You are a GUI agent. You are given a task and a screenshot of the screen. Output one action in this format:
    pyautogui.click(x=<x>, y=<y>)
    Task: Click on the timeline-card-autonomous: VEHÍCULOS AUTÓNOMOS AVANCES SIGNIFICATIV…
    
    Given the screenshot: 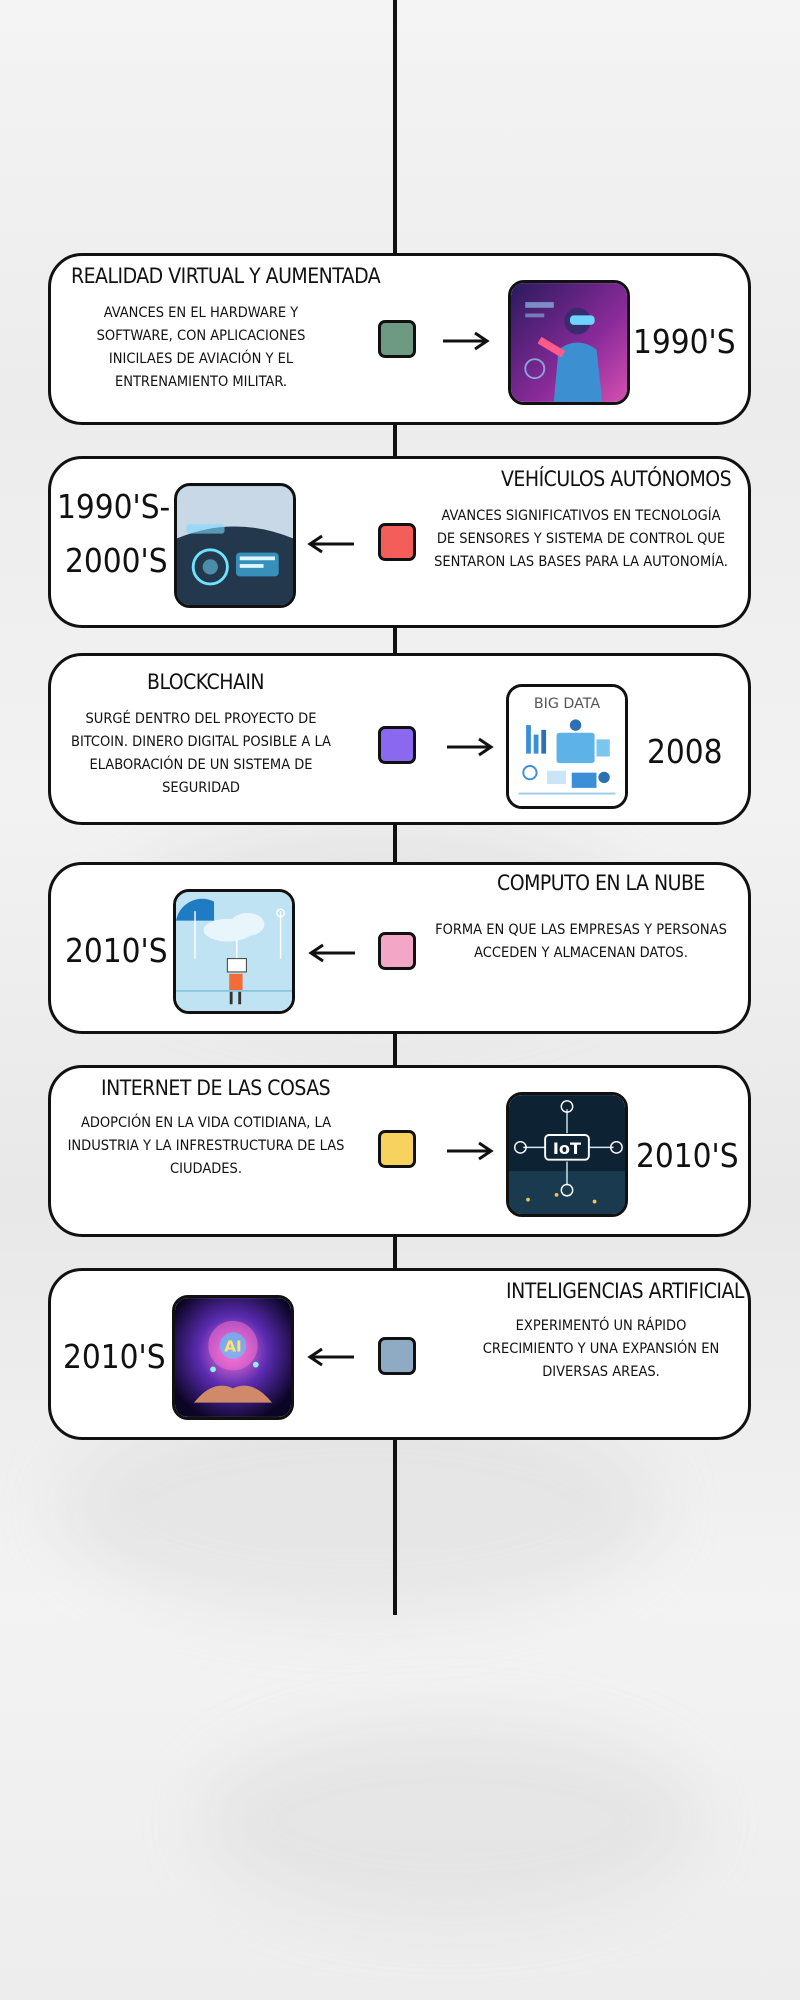 What is the action you would take?
    pyautogui.click(x=399, y=542)
    